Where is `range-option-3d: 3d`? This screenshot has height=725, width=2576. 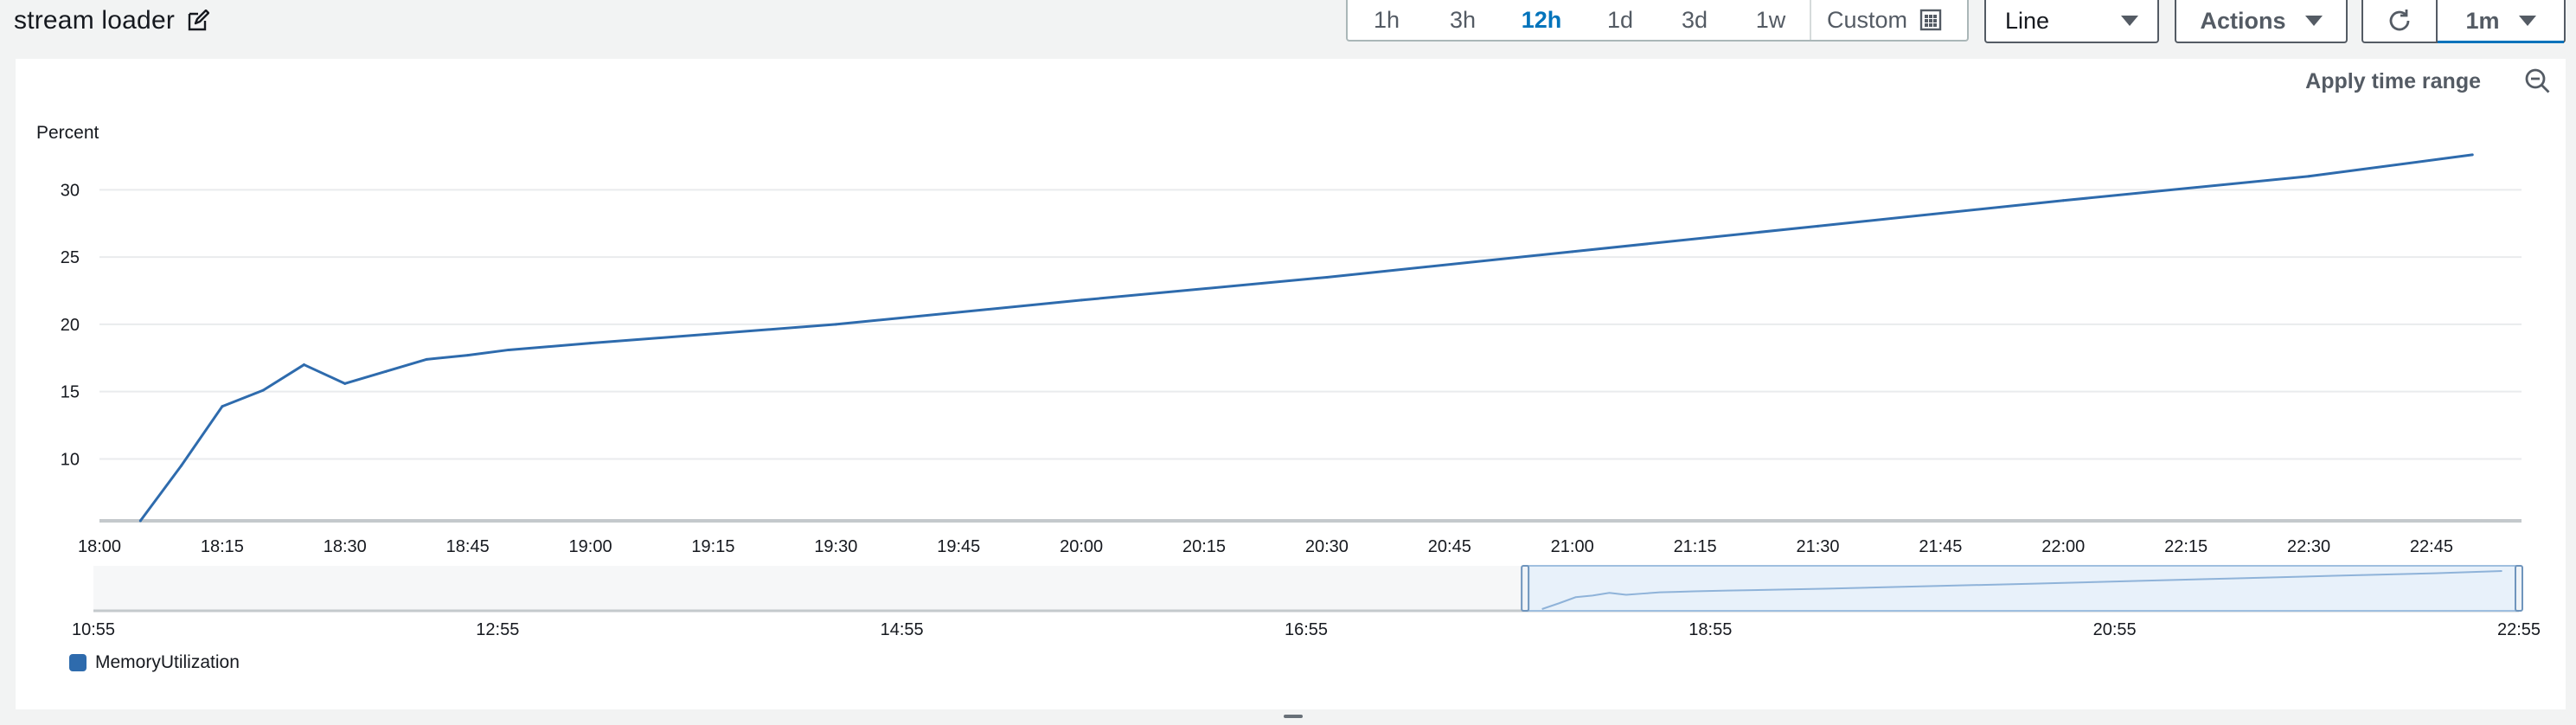
range-option-3d: 3d is located at coordinates (1694, 19).